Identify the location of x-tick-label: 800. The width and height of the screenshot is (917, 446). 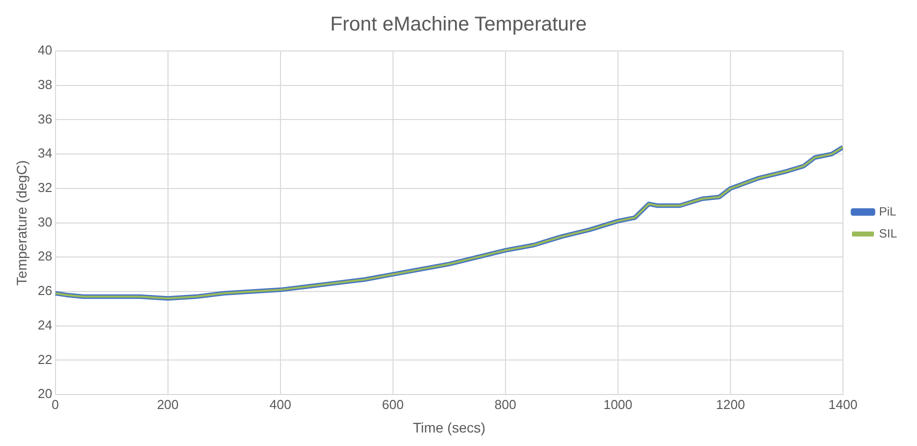
(505, 404).